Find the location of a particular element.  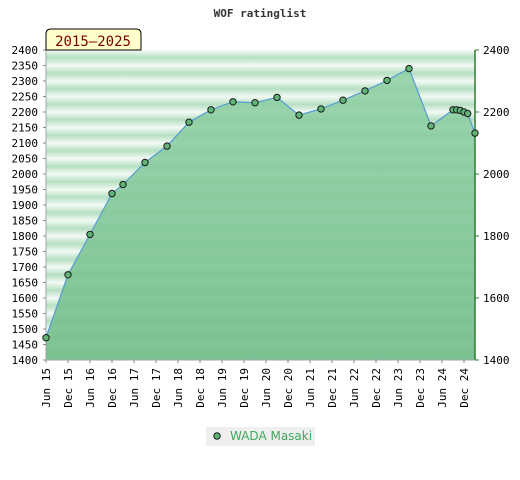

right-tick-label: 2400 is located at coordinates (496, 50).